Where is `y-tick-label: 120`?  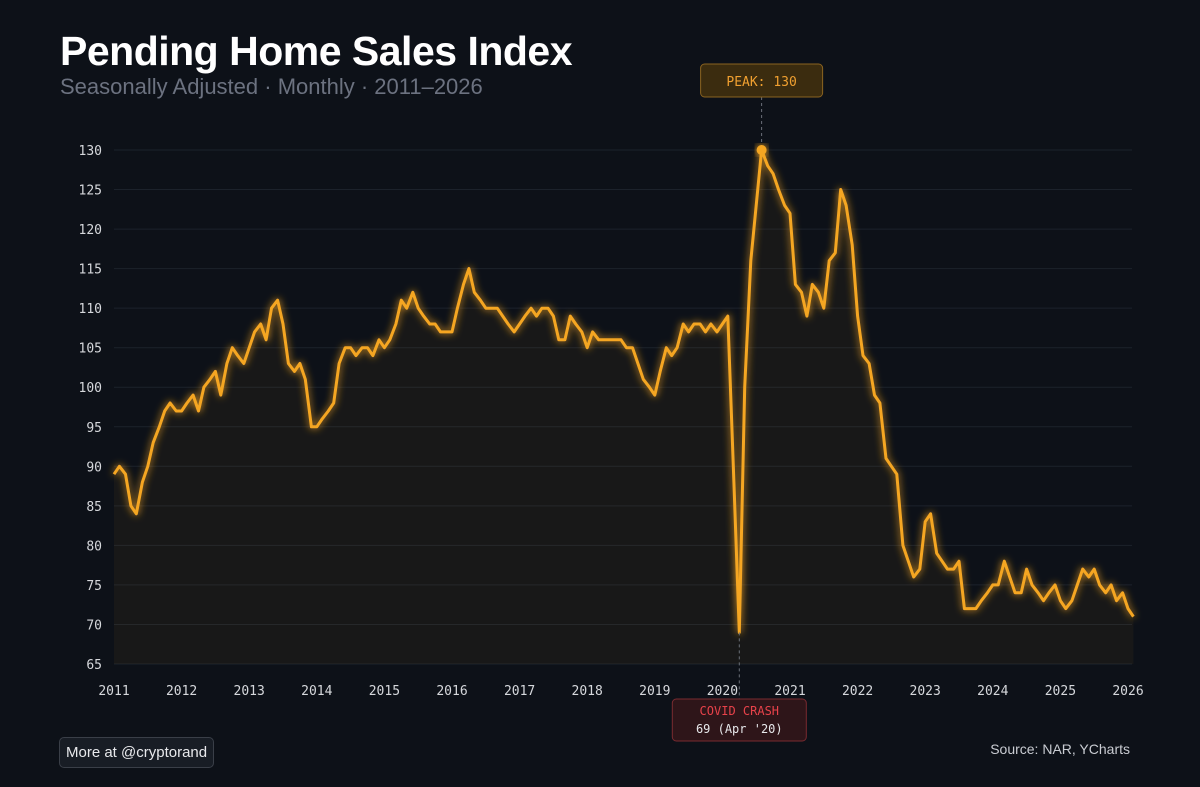 y-tick-label: 120 is located at coordinates (90, 230).